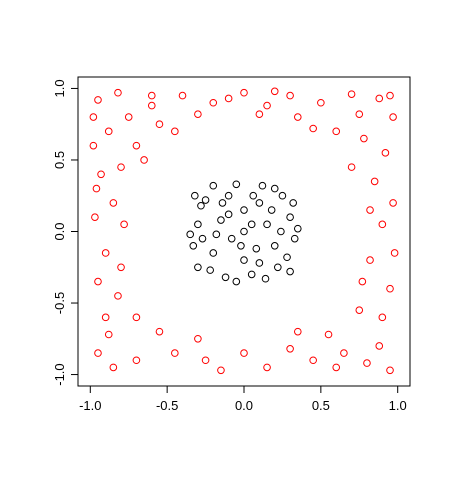  Describe the element at coordinates (398, 405) in the screenshot. I see `x-tick-label: 1.0` at that location.